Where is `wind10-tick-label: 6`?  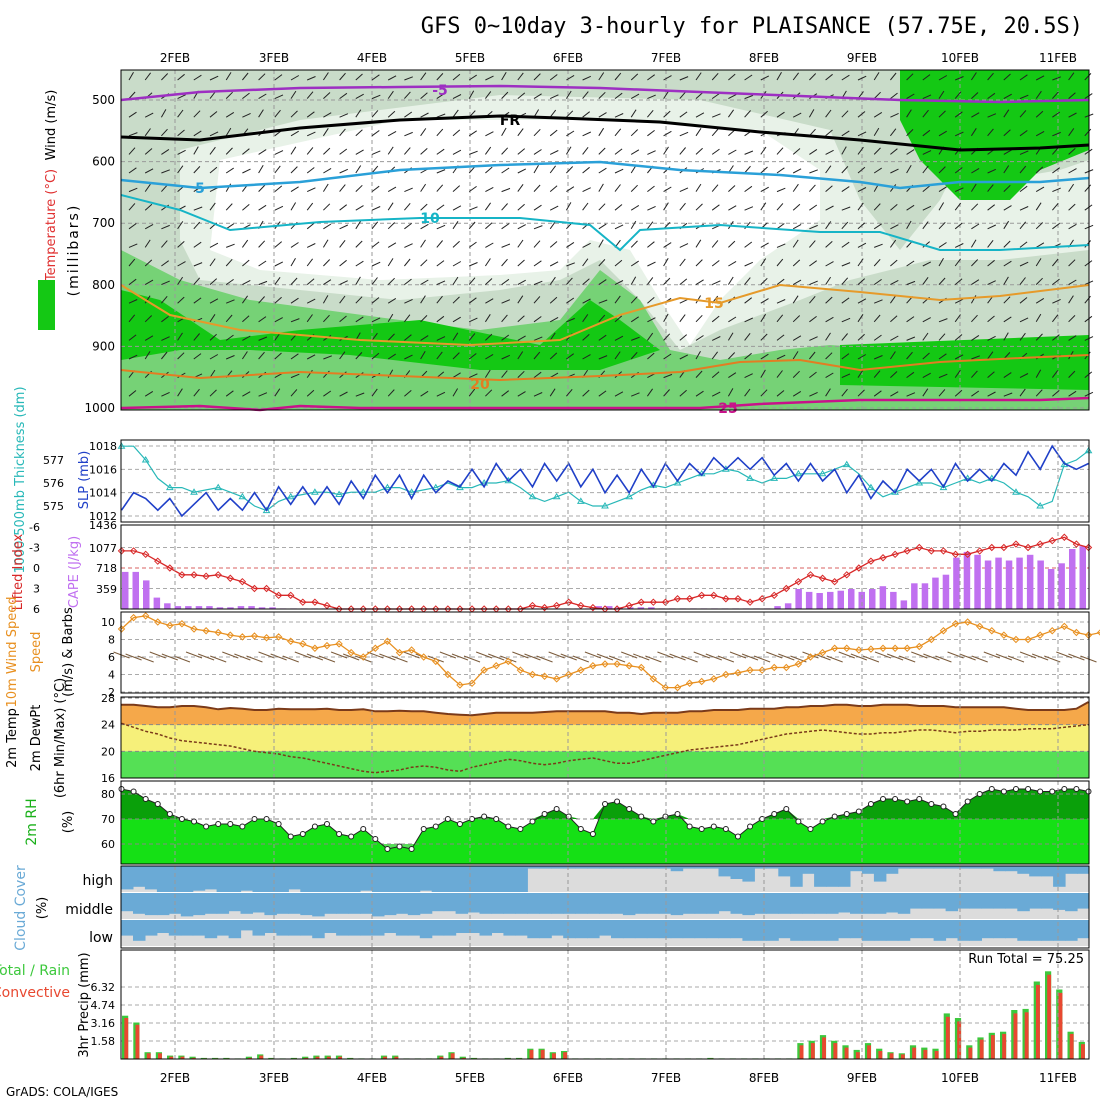 wind10-tick-label: 6 is located at coordinates (111, 657).